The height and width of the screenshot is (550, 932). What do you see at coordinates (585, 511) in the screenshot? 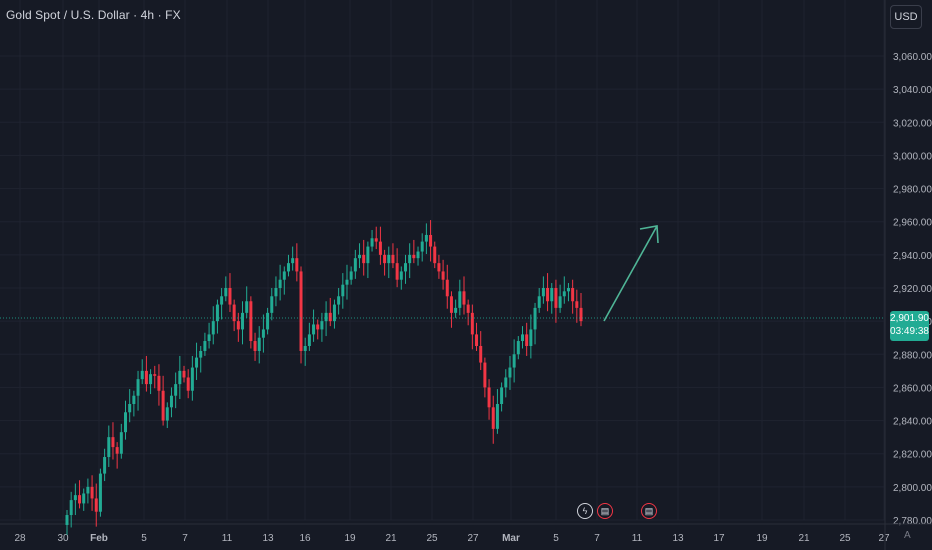
I see `flash-icon: ϟ` at bounding box center [585, 511].